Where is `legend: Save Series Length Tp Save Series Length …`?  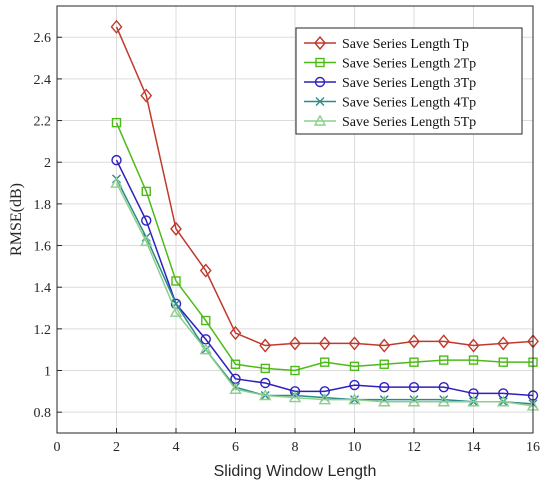
legend: Save Series Length Tp Save Series Length … is located at coordinates (409, 81).